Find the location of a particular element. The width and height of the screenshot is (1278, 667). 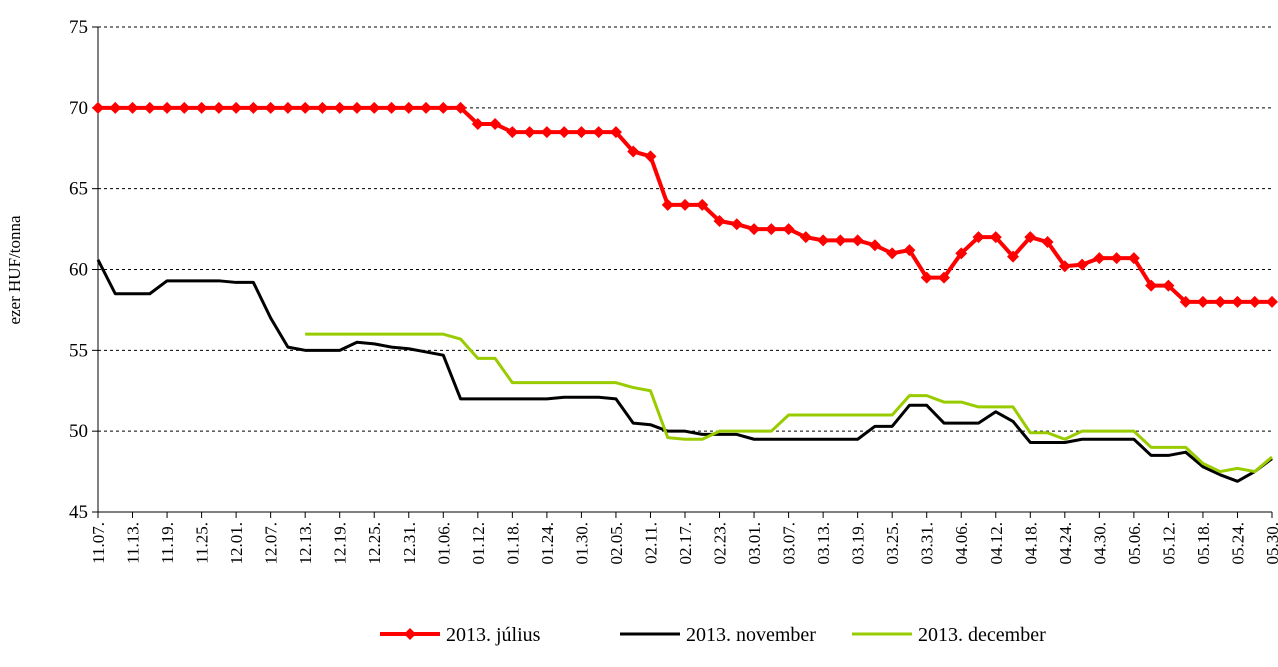

x-tick-label: 12.01. is located at coordinates (236, 543).